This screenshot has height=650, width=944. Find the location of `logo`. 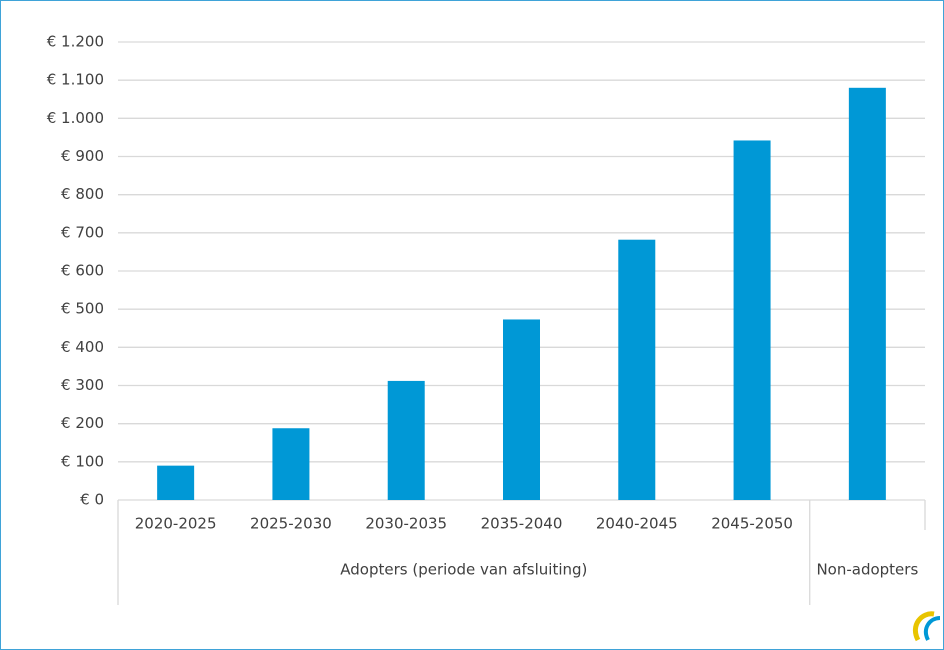

logo is located at coordinates (926, 626).